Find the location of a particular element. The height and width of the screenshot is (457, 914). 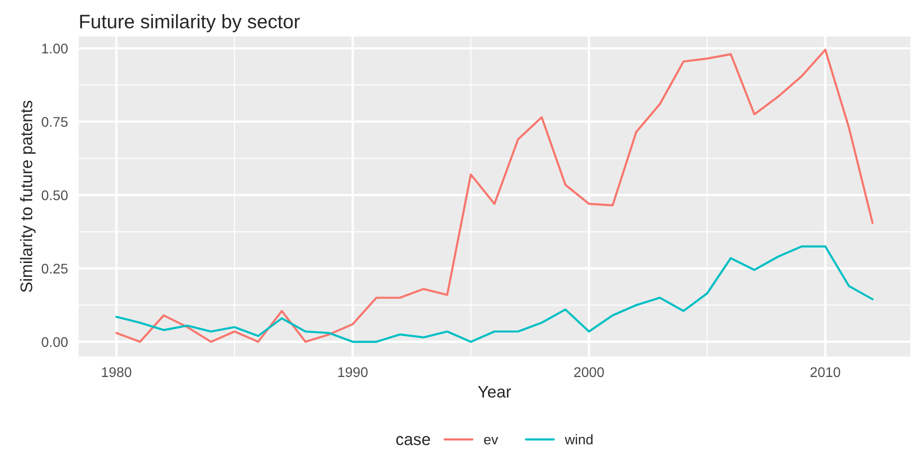

legend-label: wind is located at coordinates (578, 439).